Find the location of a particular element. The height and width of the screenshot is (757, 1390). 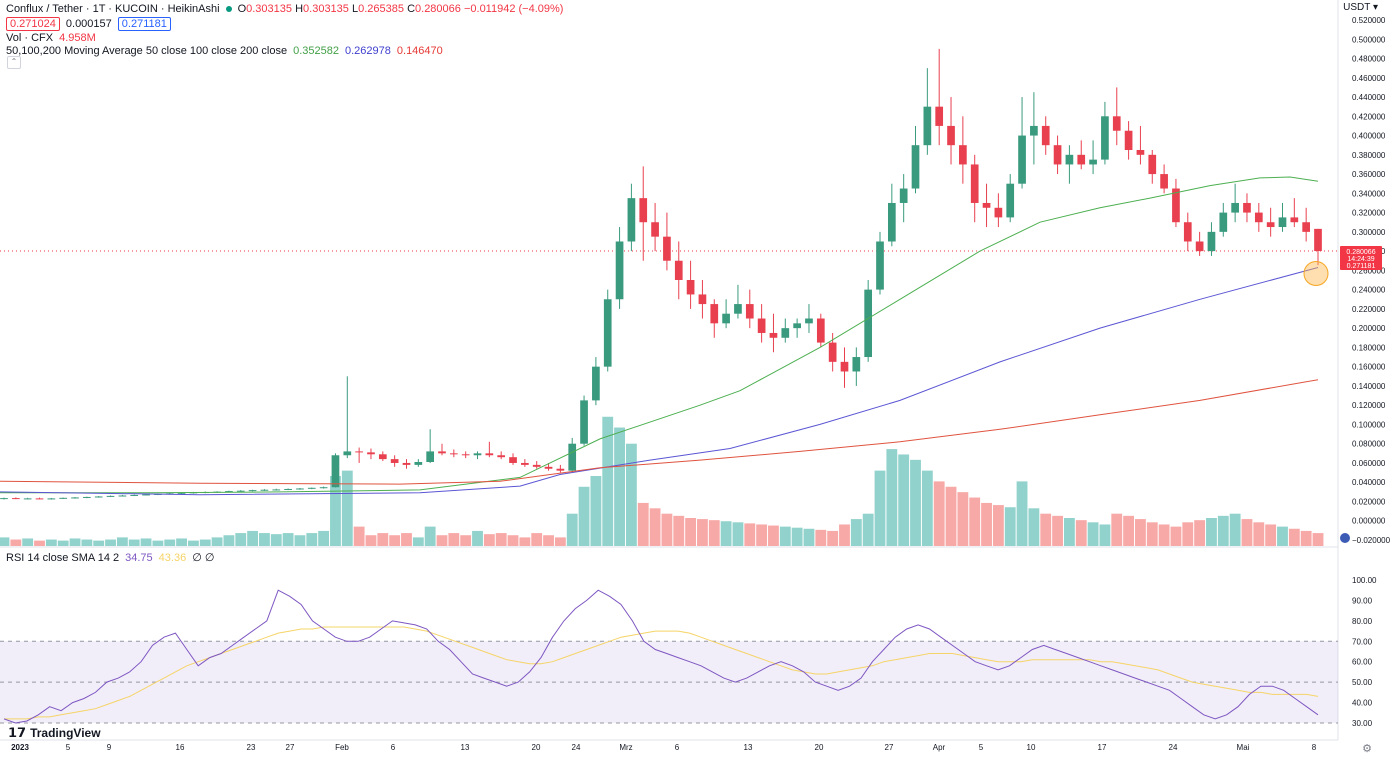

time-axis-label: 2023 is located at coordinates (20, 747).